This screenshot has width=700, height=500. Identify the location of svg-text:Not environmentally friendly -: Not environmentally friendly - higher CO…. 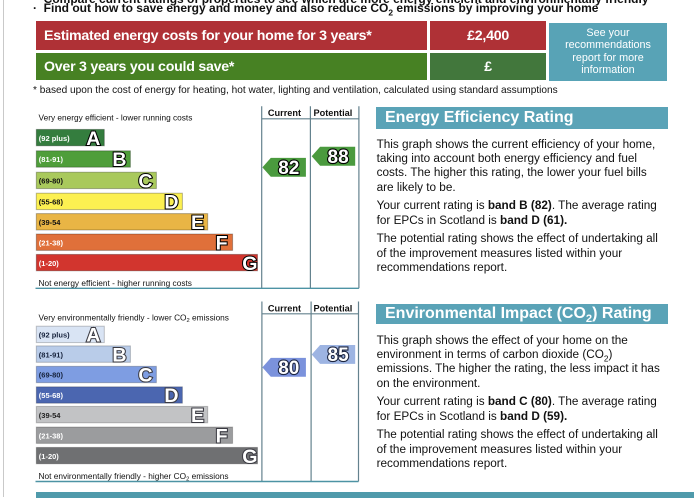
(134, 477).